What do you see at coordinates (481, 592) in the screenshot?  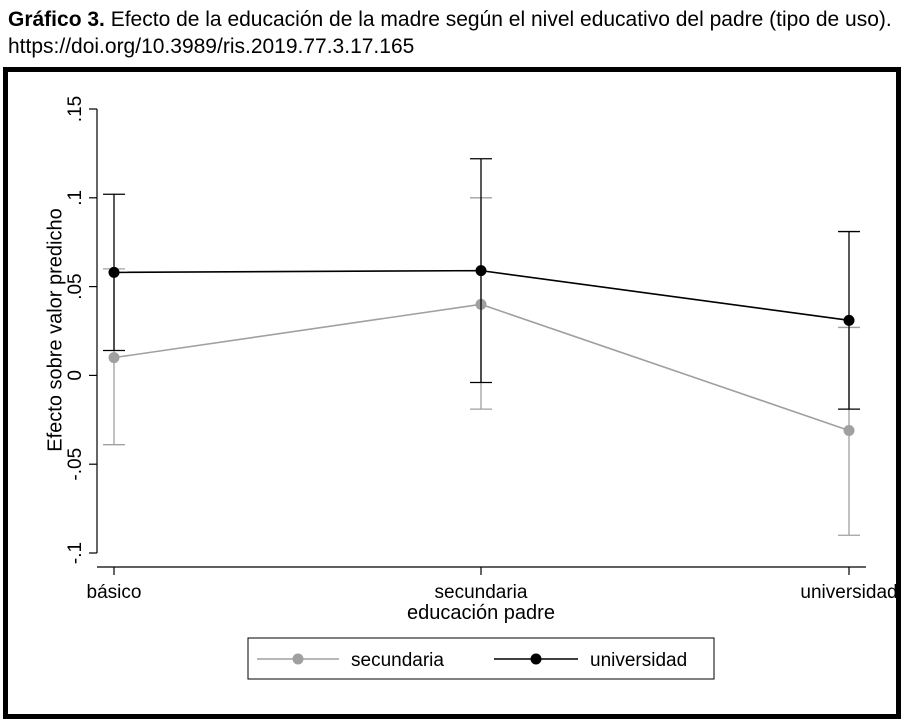 I see `x-tick-label: secundaria` at bounding box center [481, 592].